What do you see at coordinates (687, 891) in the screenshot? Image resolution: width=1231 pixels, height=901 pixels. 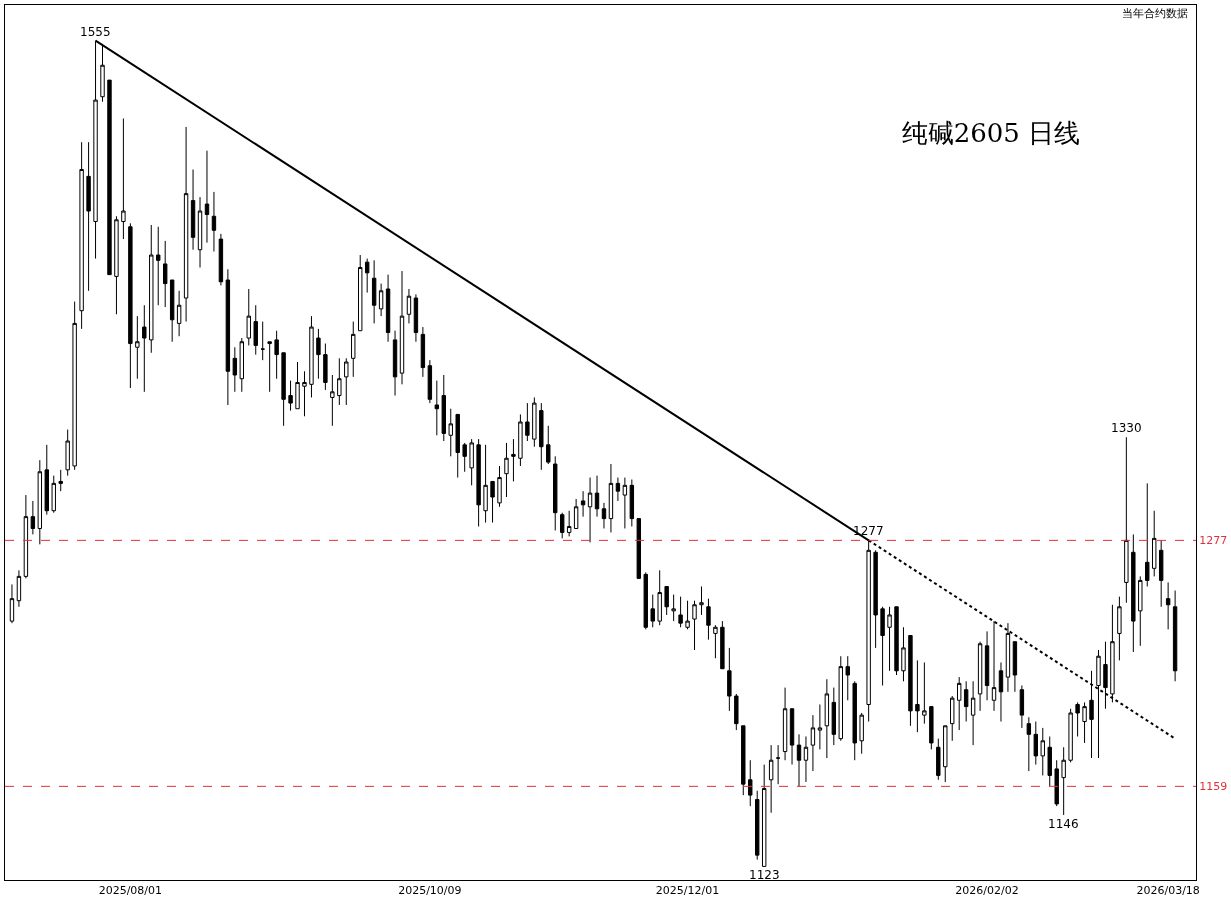 I see `x-tick-label: 2025/12/01` at bounding box center [687, 891].